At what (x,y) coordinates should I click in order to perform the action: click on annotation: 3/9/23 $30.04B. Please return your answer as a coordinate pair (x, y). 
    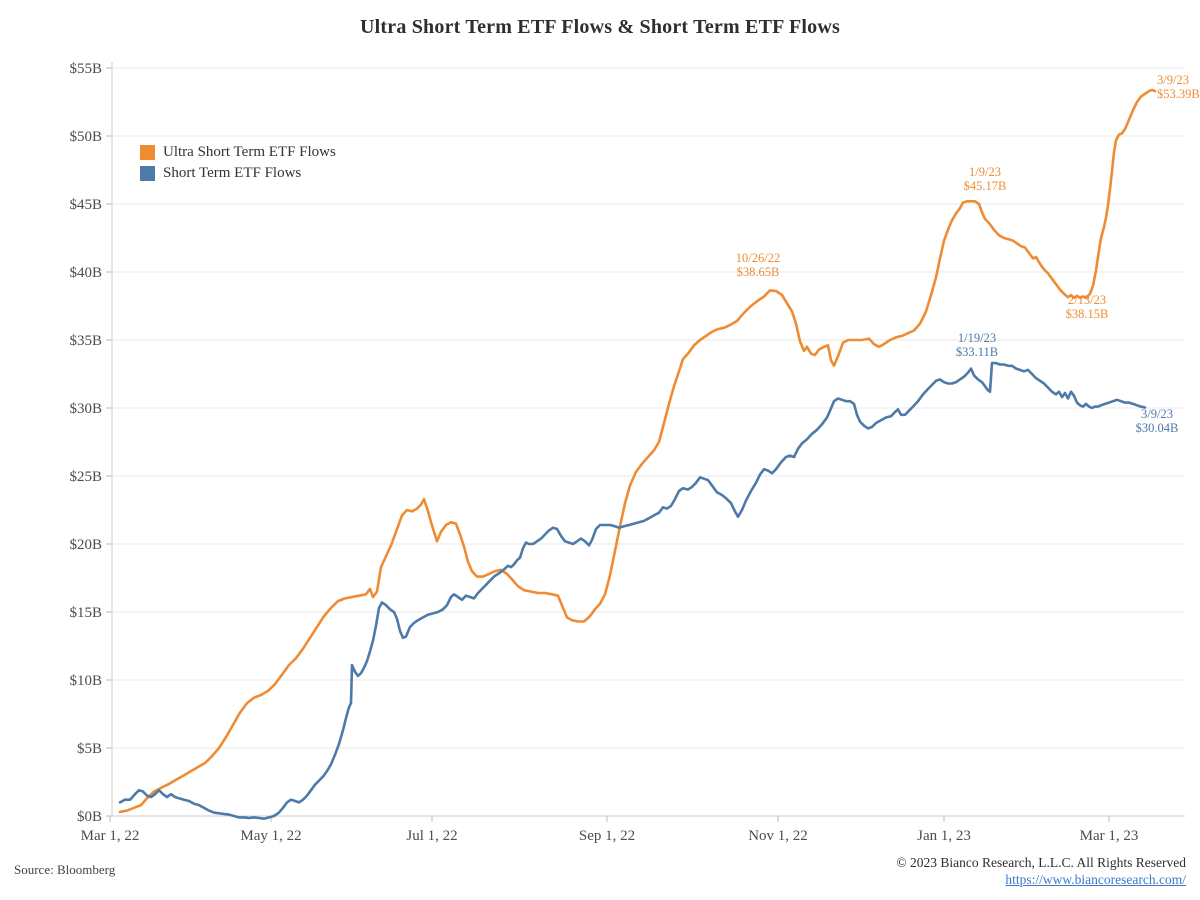
    Looking at the image, I should click on (1157, 421).